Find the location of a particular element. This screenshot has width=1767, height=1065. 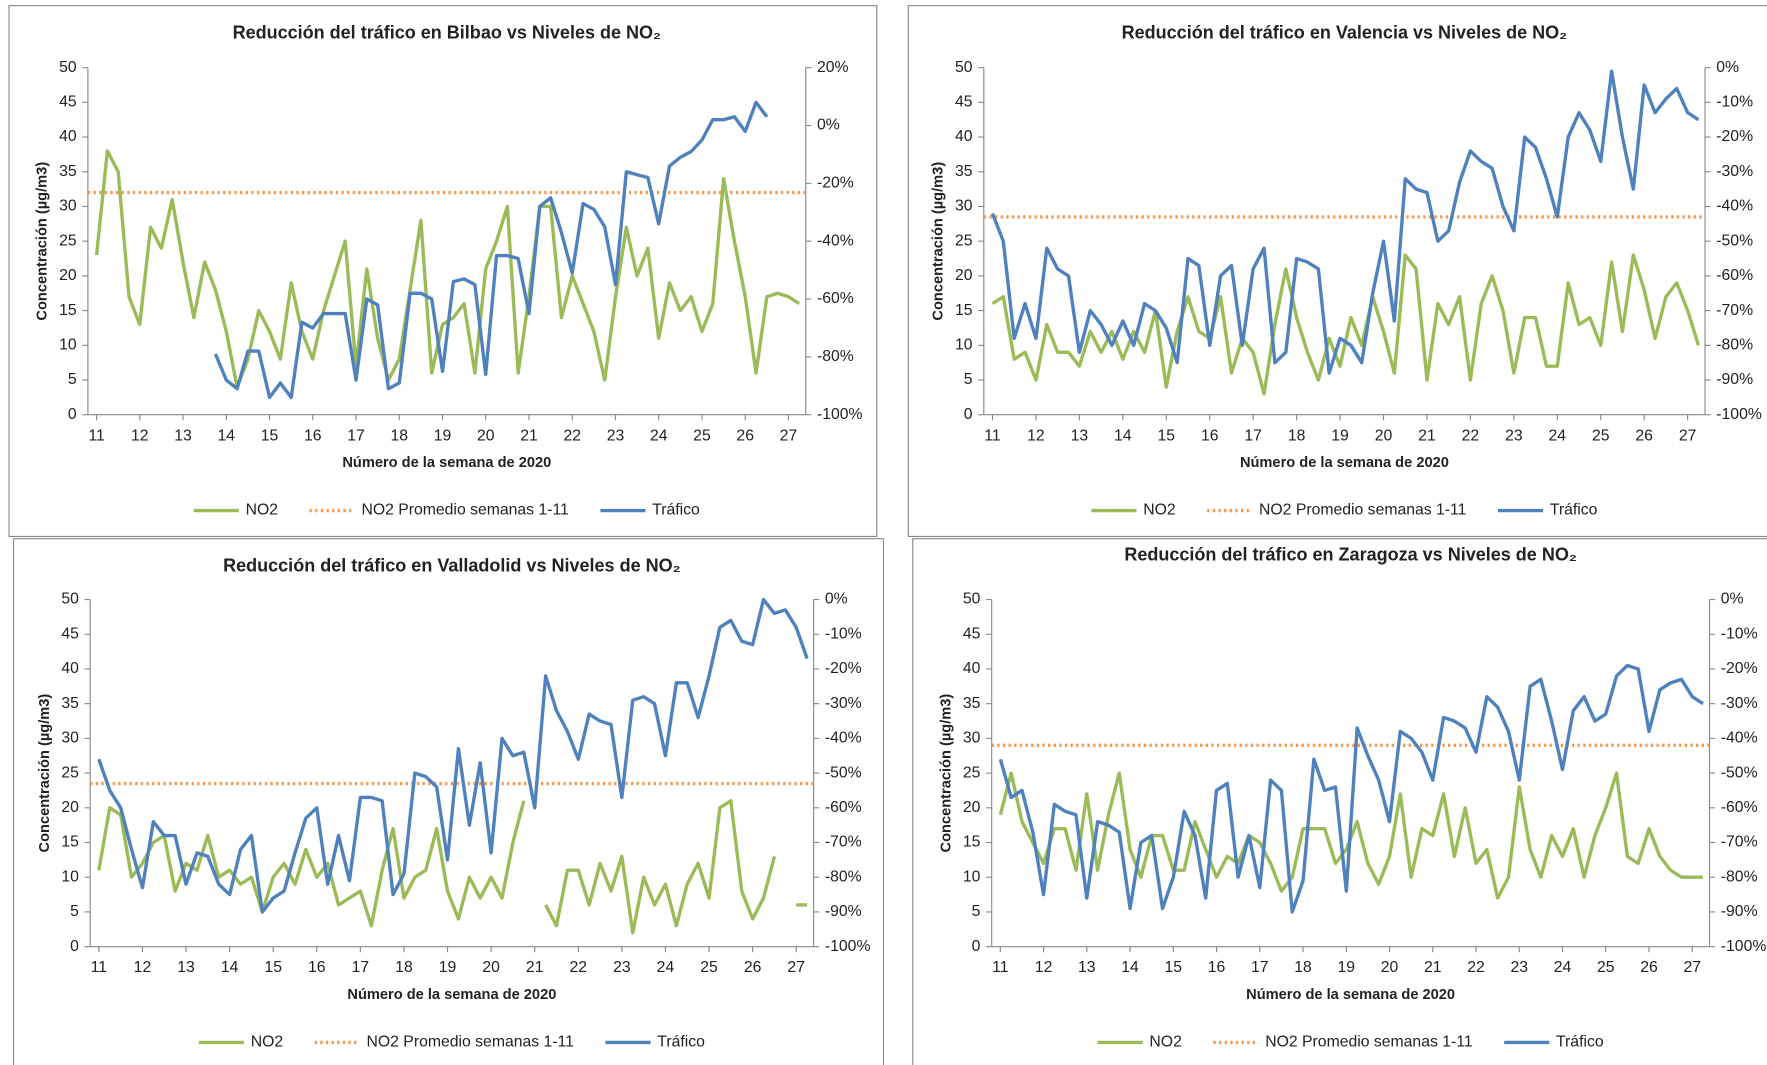

y-tick-label: 10 is located at coordinates (68, 344).